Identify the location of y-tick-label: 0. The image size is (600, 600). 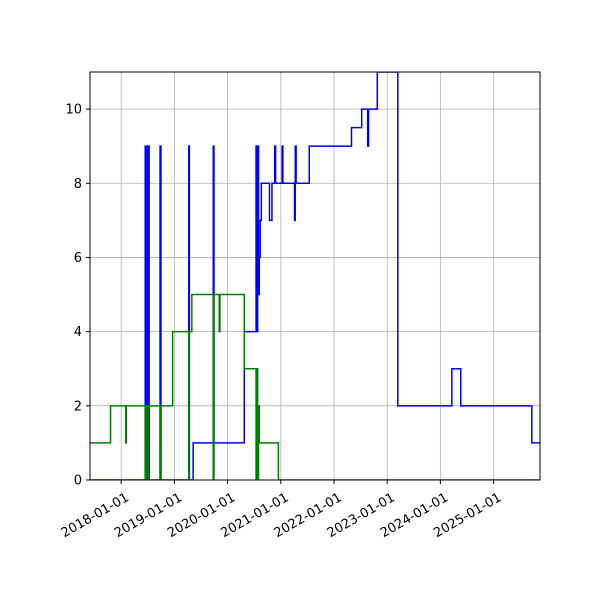
(78, 481).